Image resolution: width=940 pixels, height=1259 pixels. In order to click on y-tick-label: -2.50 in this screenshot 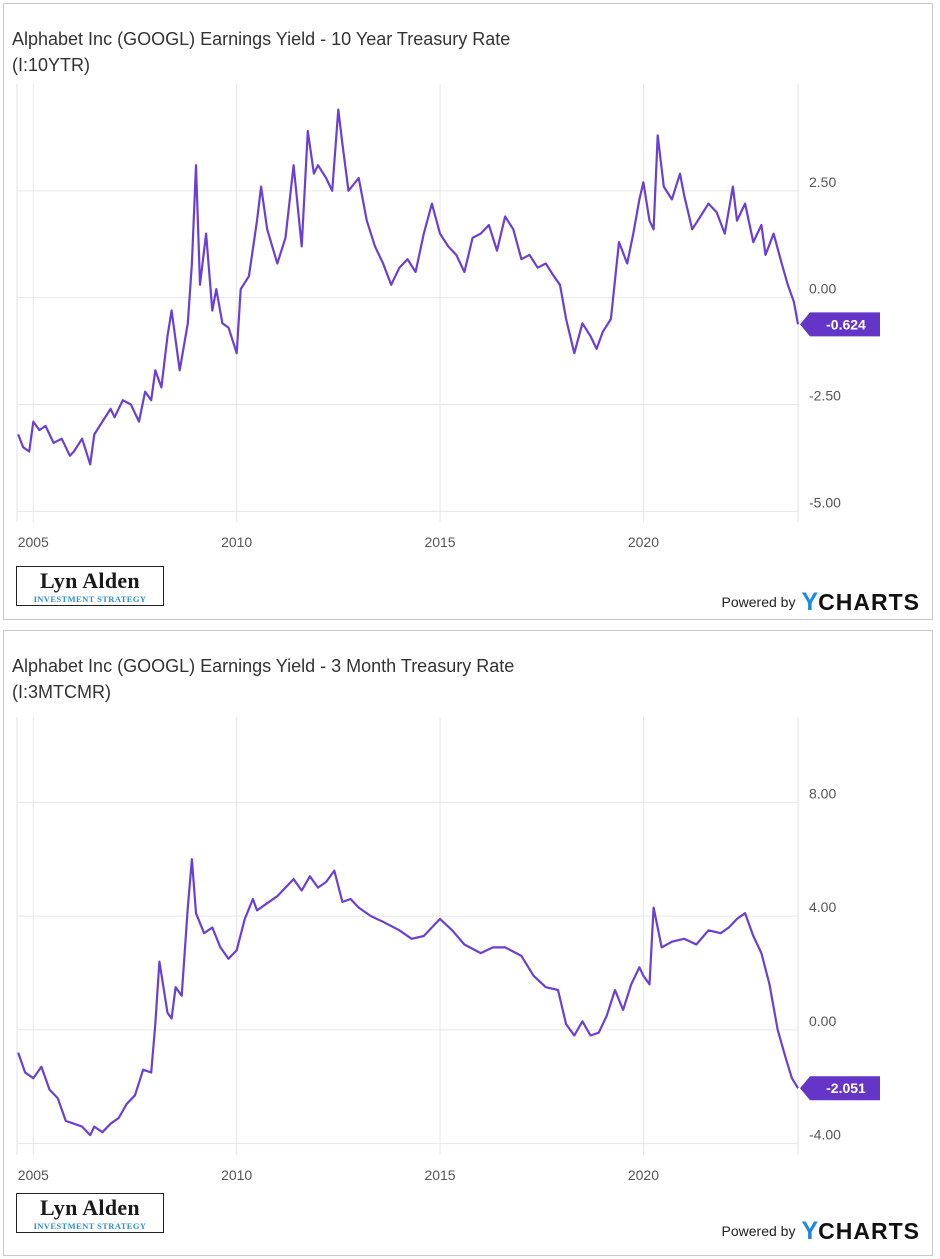, I will do `click(825, 395)`.